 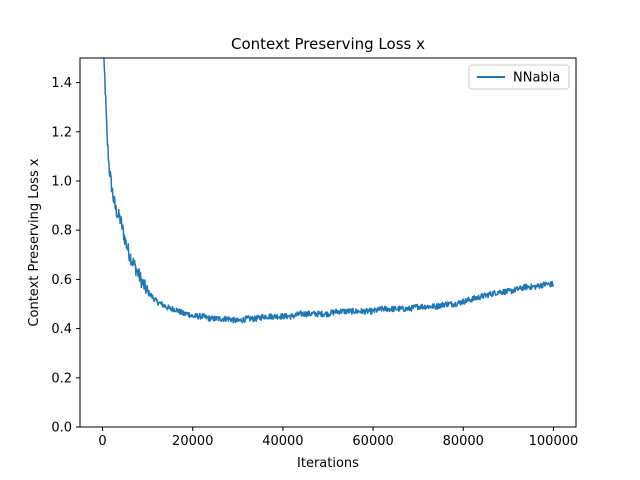 I want to click on x-tick-label: 80000, so click(x=463, y=441).